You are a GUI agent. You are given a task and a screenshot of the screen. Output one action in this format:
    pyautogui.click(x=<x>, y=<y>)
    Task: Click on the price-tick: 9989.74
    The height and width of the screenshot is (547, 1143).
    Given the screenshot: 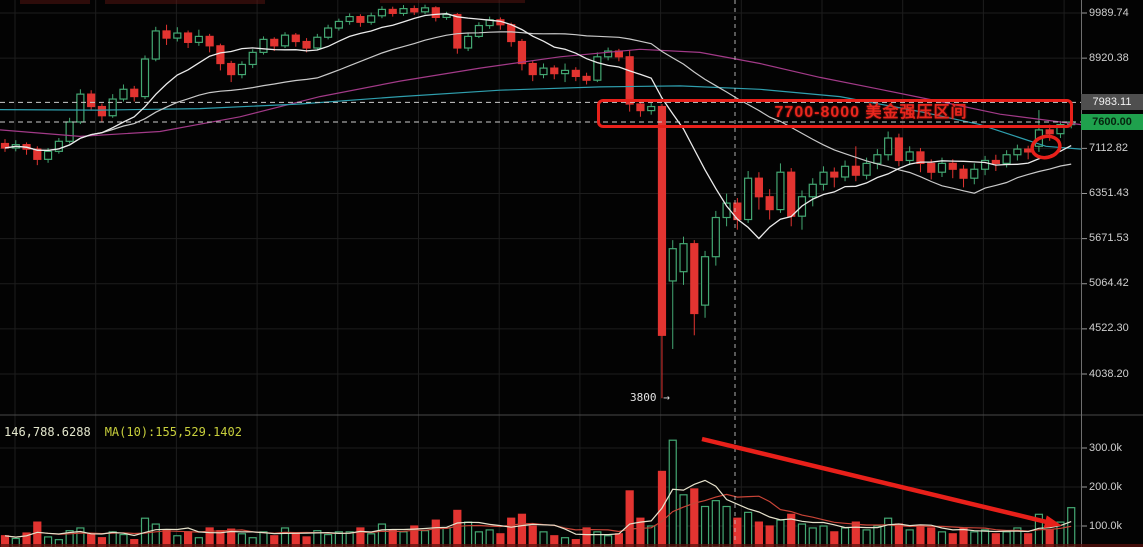 What is the action you would take?
    pyautogui.click(x=1109, y=12)
    